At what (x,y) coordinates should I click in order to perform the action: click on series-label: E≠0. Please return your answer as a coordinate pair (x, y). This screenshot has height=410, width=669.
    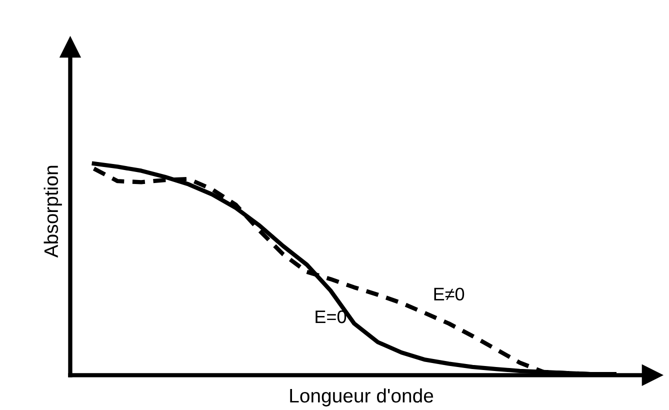
    Looking at the image, I should click on (449, 294).